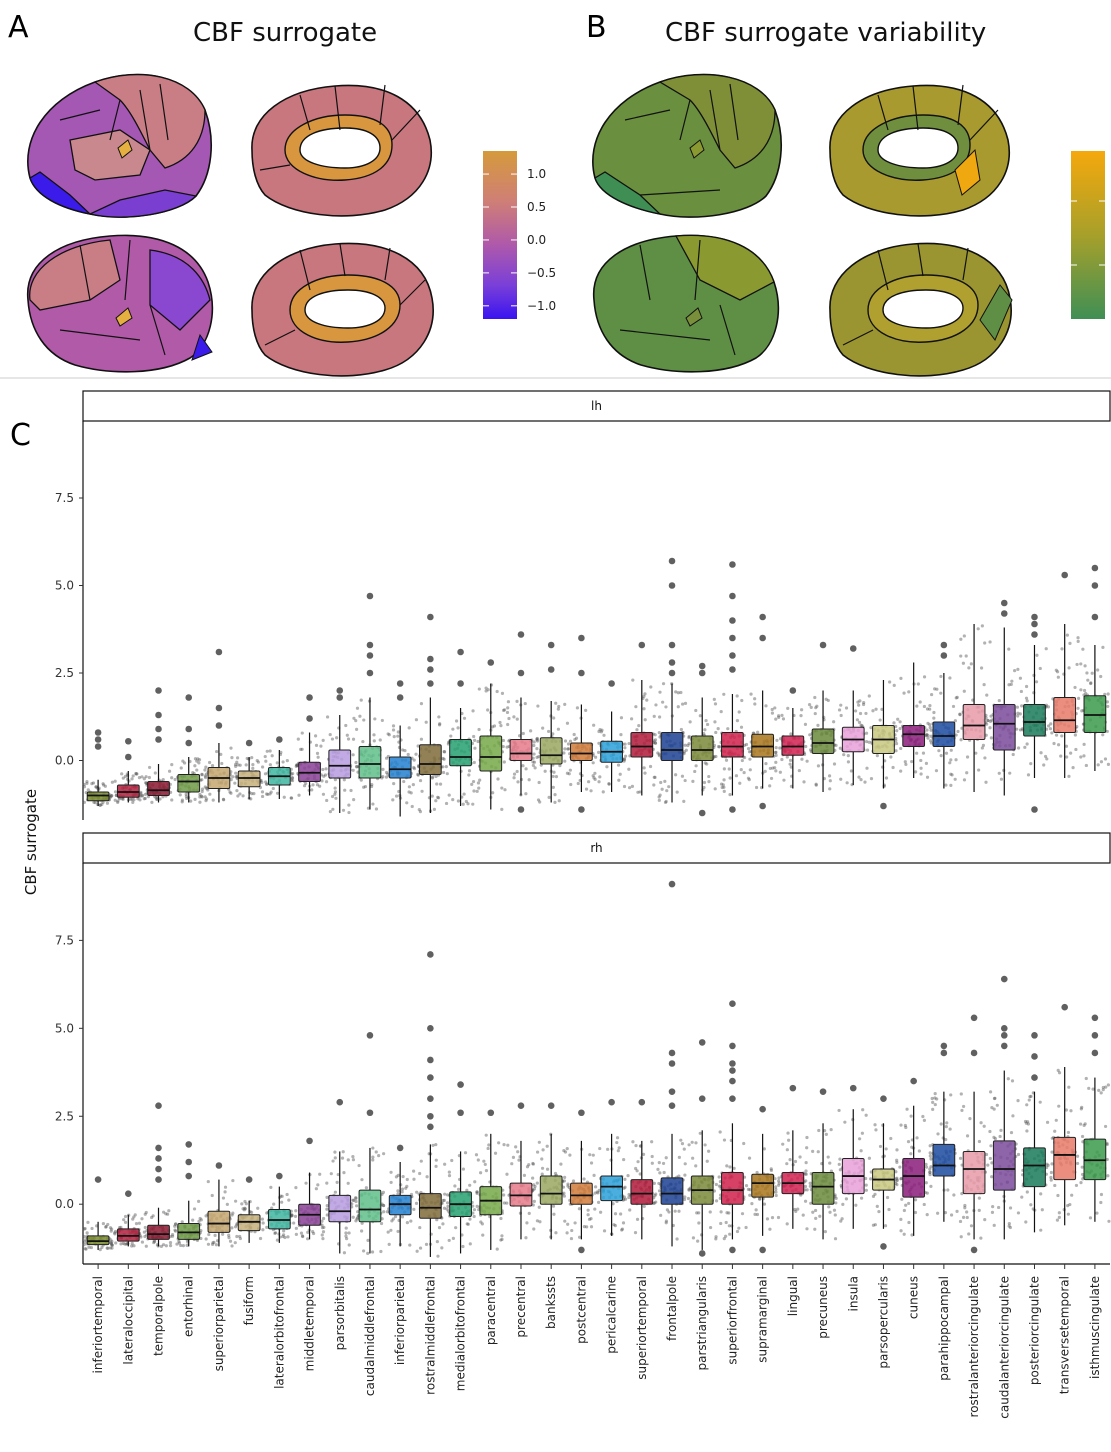 The image size is (1111, 1452). What do you see at coordinates (310, 745) in the screenshot?
I see `box-middletemporal-lh` at bounding box center [310, 745].